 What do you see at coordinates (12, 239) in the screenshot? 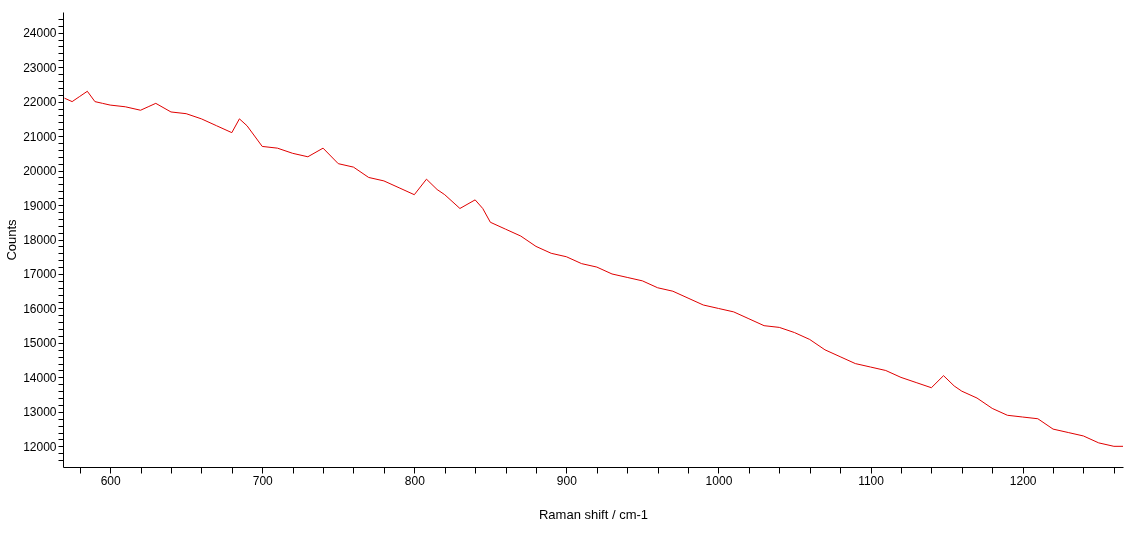
I see `y-axis-title: Counts` at bounding box center [12, 239].